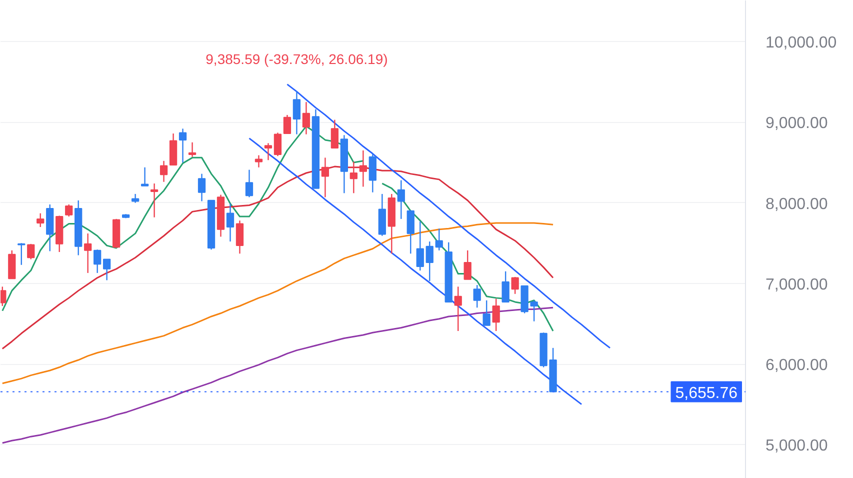  What do you see at coordinates (797, 285) in the screenshot?
I see `y-tick-label: 7,000.00` at bounding box center [797, 285].